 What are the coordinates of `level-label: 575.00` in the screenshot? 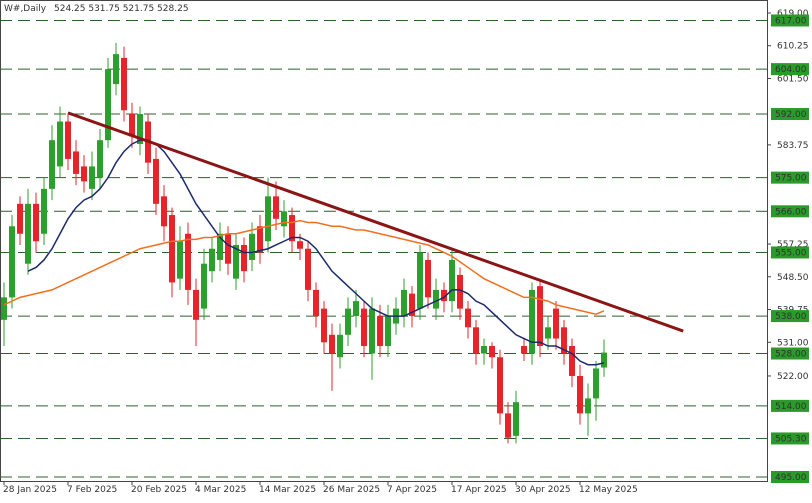 It's located at (791, 179).